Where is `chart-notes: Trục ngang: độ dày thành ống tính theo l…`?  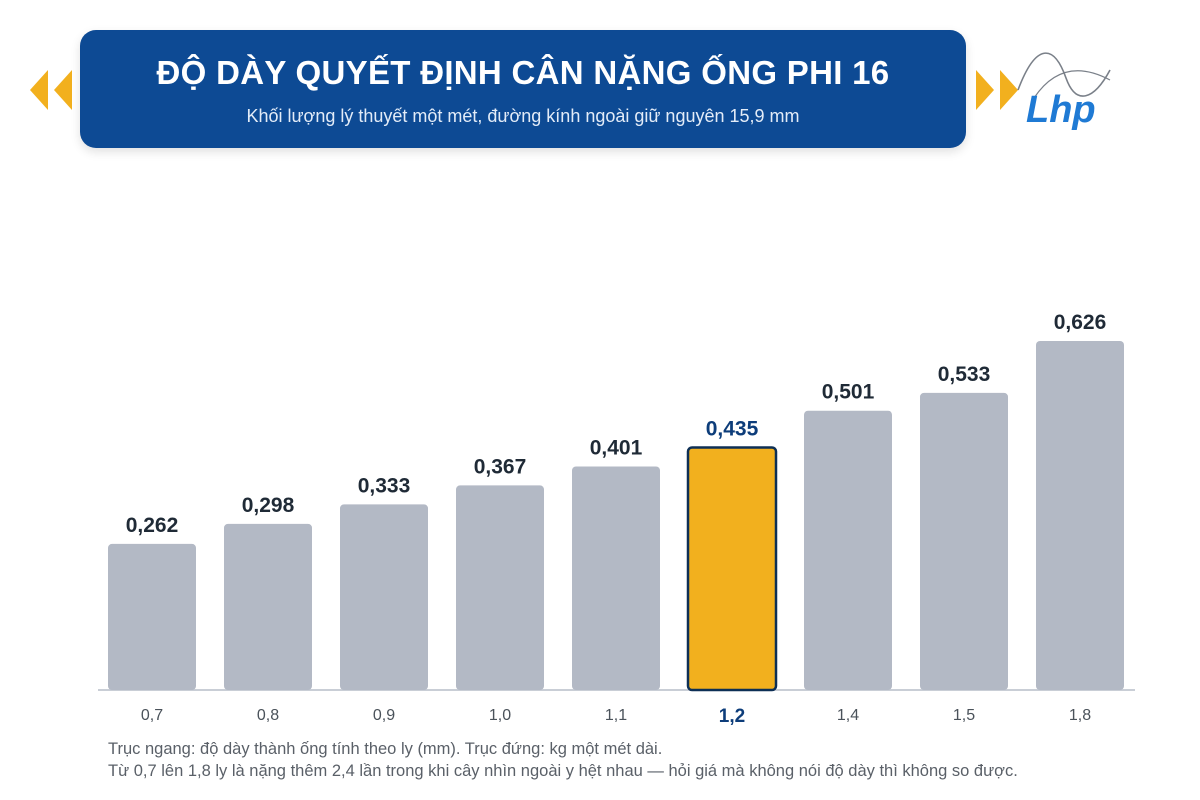
chart-notes: Trục ngang: độ dày thành ống tính theo l… is located at coordinates (648, 760).